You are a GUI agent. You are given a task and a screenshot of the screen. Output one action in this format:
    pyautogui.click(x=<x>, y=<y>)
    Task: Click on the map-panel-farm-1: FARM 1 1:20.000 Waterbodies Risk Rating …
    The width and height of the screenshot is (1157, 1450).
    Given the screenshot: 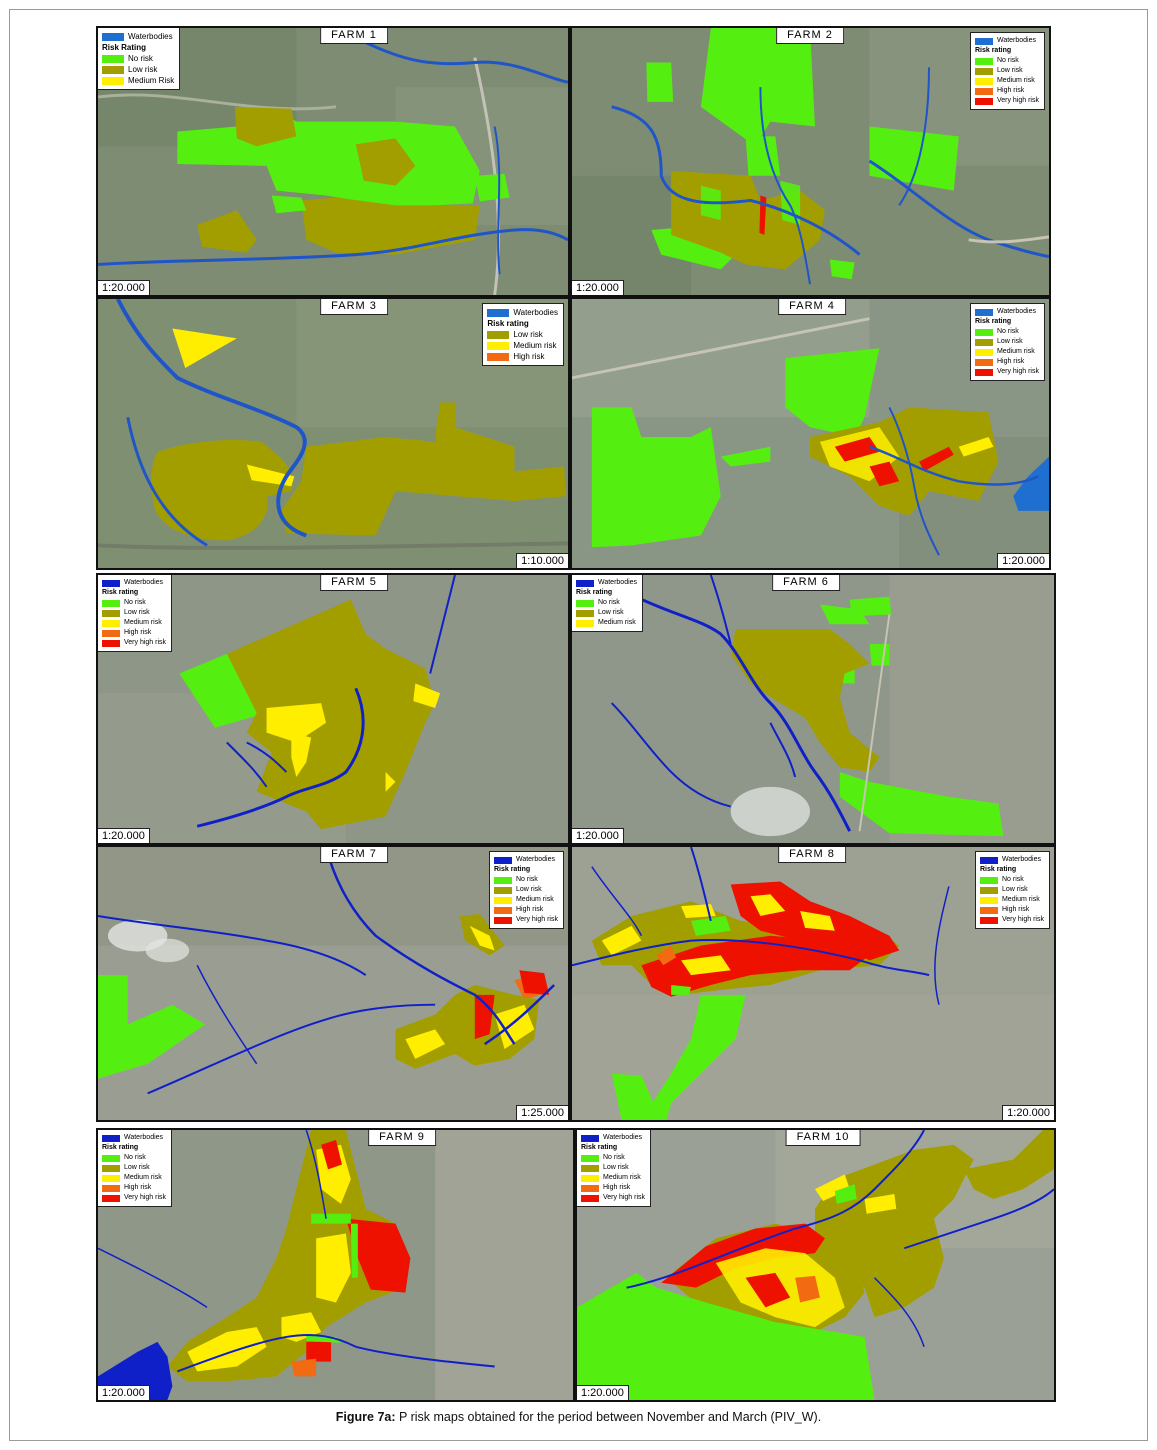 What is the action you would take?
    pyautogui.click(x=333, y=161)
    